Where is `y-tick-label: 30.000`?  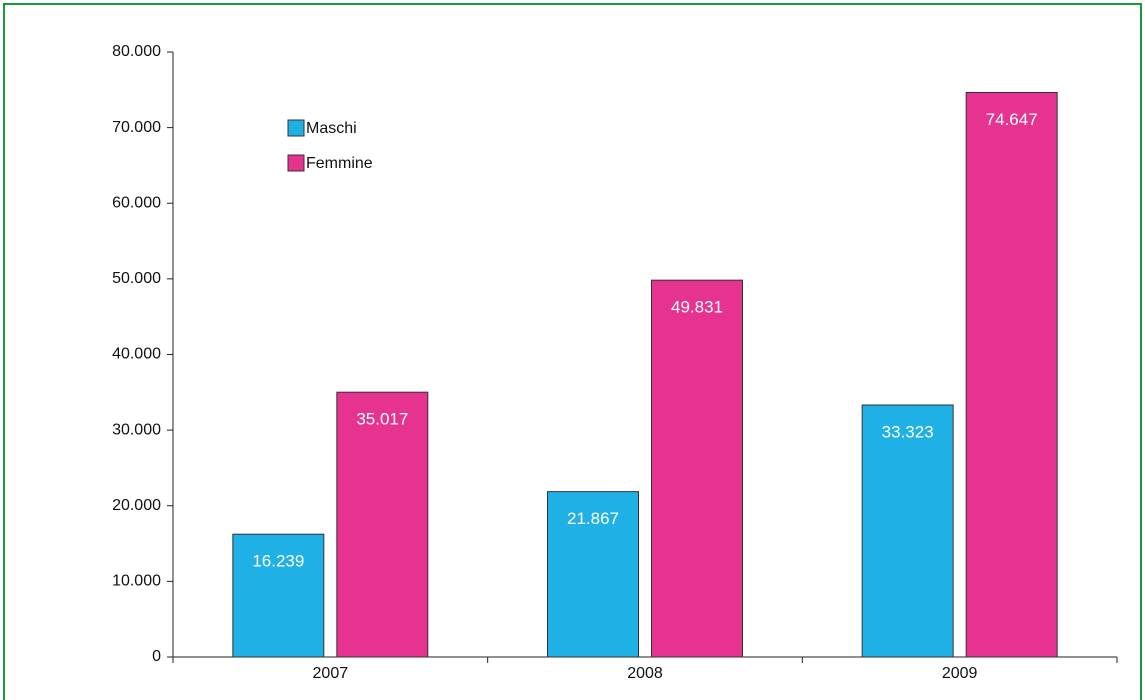 y-tick-label: 30.000 is located at coordinates (136, 429).